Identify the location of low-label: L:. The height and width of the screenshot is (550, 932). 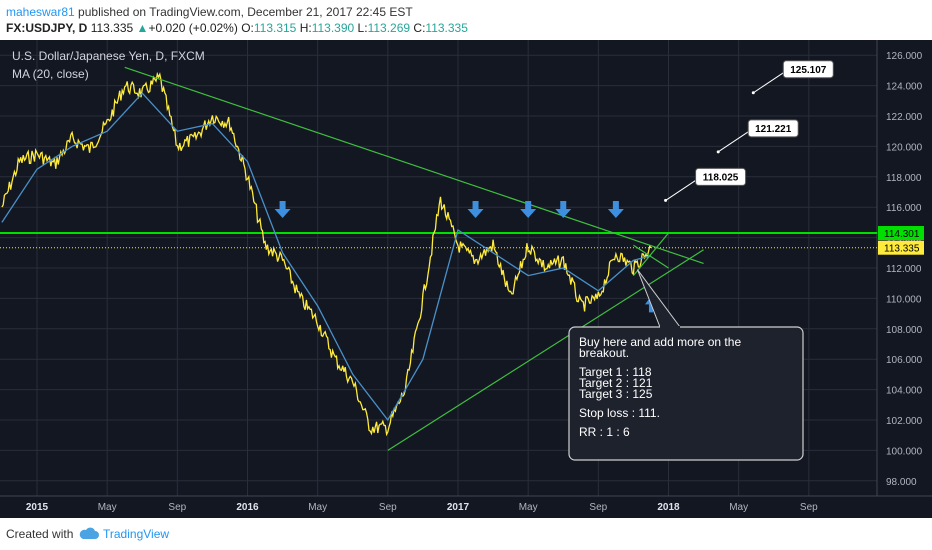
(362, 28).